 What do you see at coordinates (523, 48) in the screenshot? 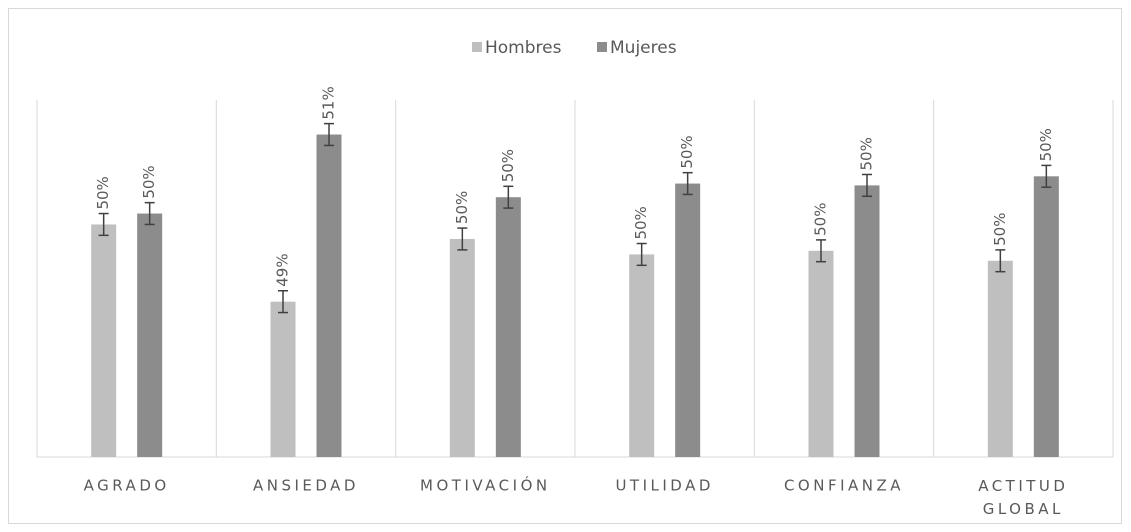
I see `legend-label: Hombres` at bounding box center [523, 48].